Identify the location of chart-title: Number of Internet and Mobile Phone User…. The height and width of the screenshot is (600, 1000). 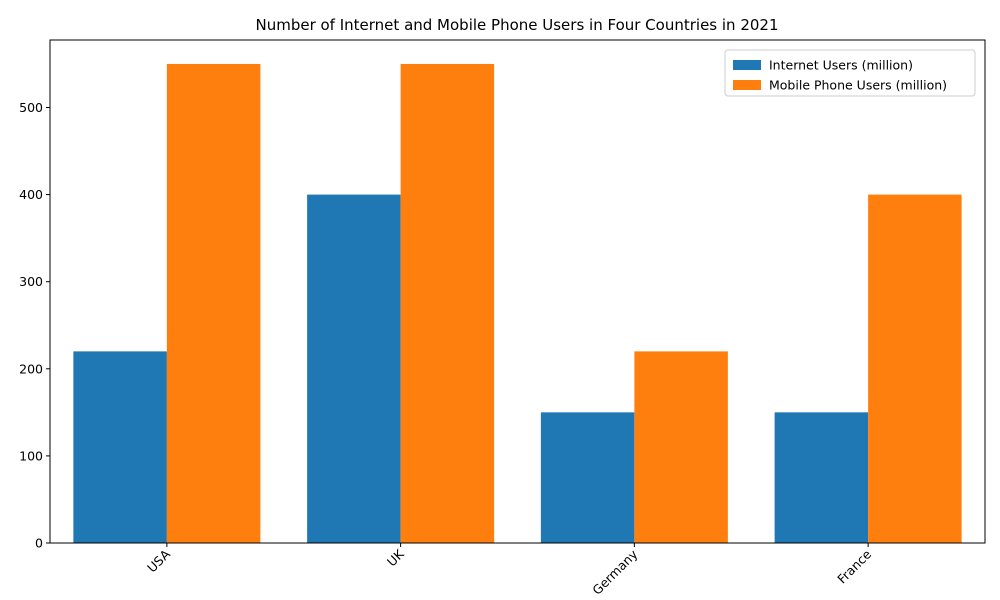
(516, 25).